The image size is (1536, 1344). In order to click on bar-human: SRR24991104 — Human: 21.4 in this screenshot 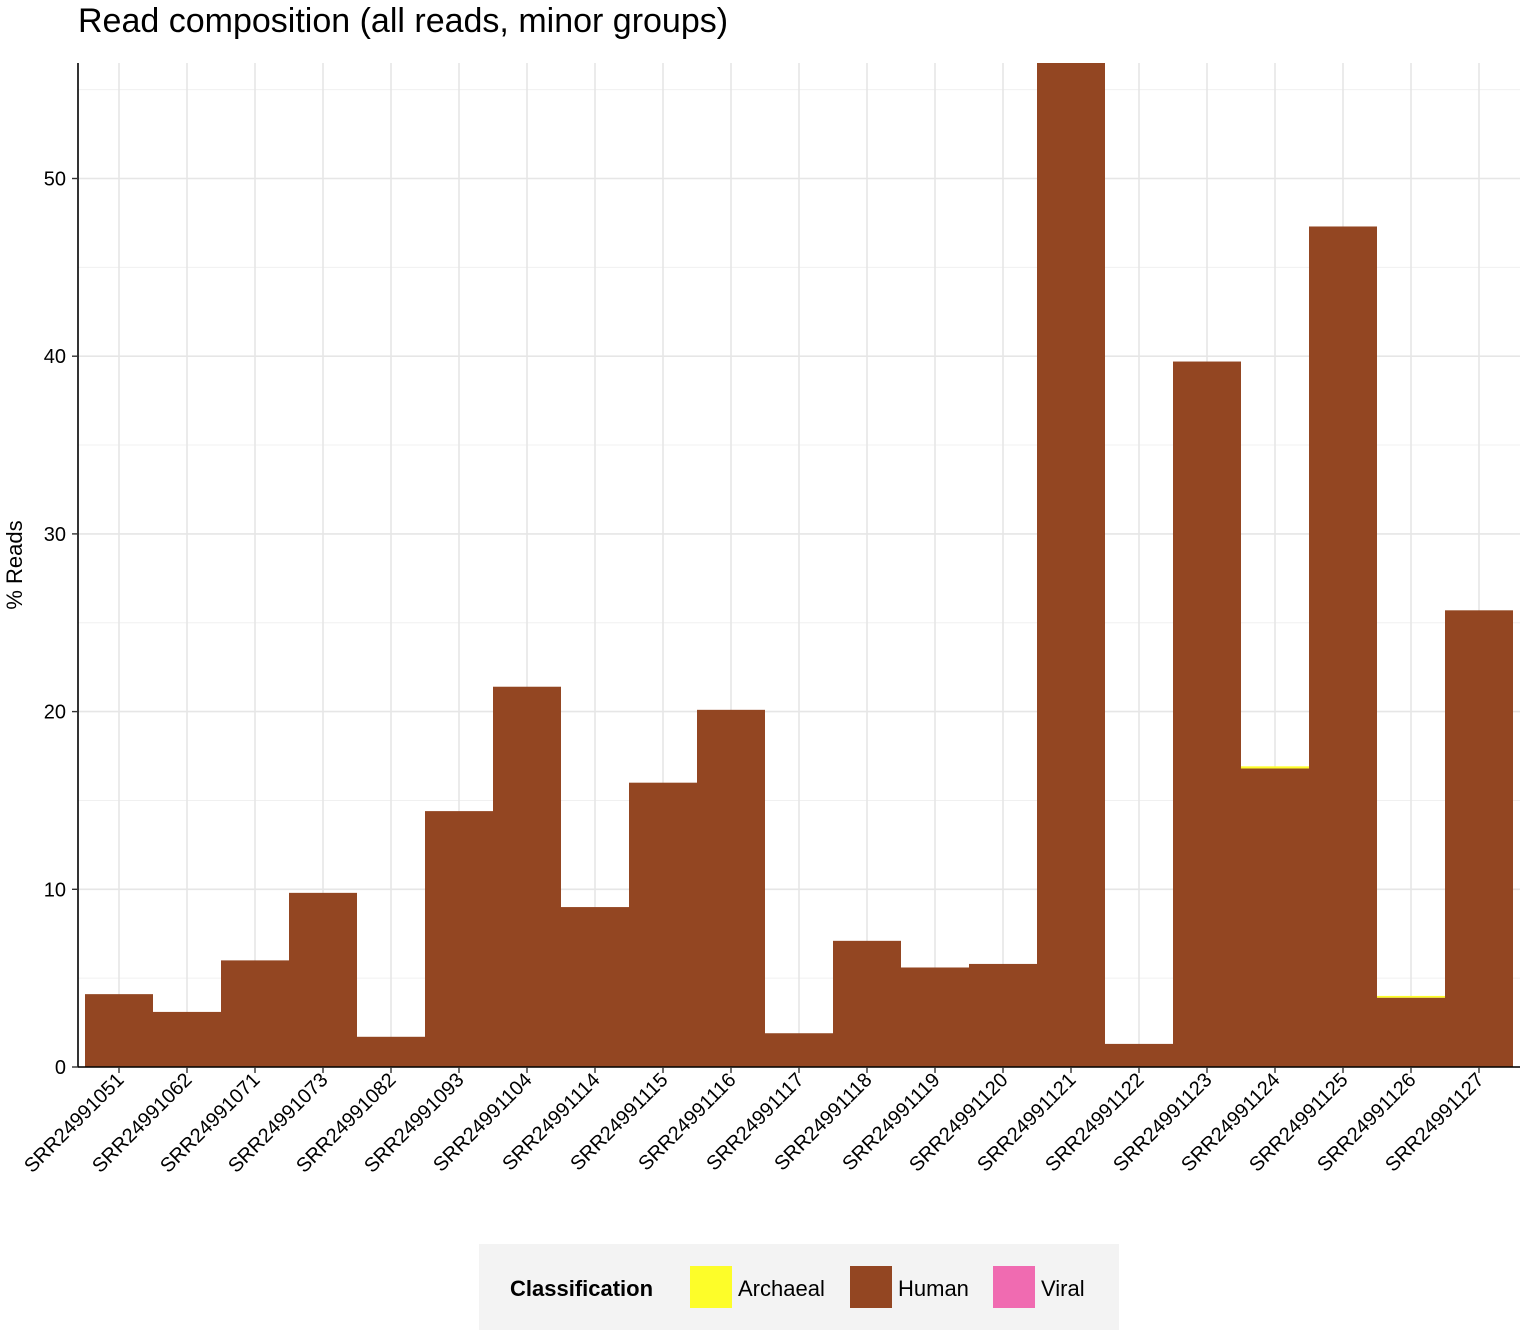, I will do `click(527, 876)`.